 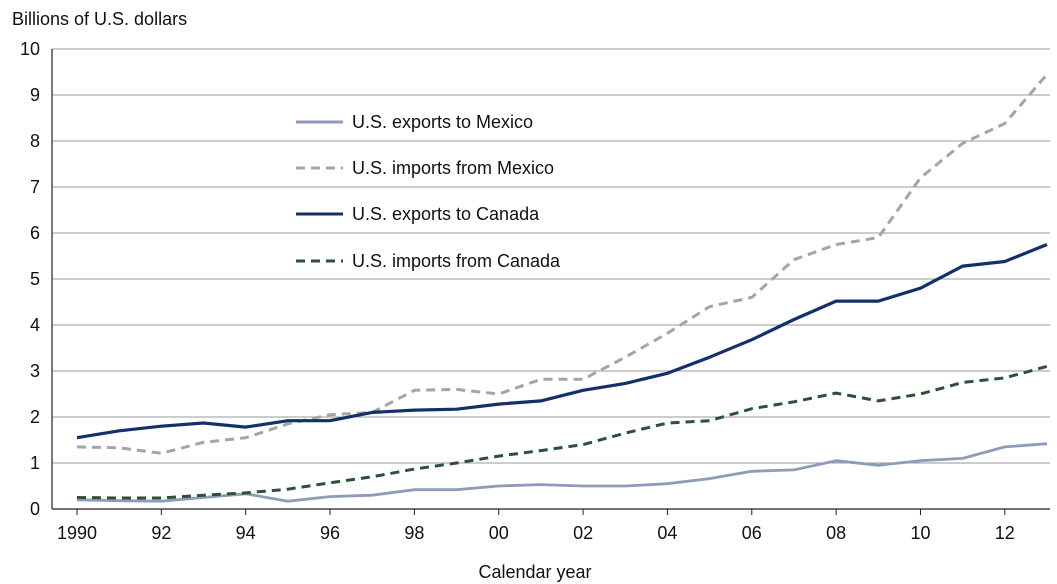 What do you see at coordinates (562, 472) in the screenshot?
I see `series-line-u-s-exports-to-mexico` at bounding box center [562, 472].